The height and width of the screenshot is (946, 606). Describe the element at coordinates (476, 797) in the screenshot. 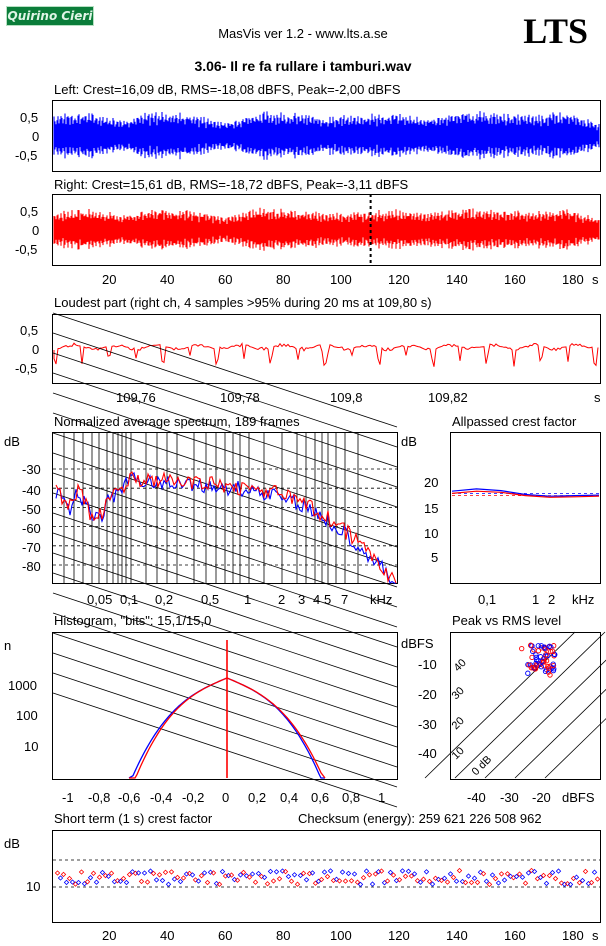

I see `x-tick: -40` at that location.